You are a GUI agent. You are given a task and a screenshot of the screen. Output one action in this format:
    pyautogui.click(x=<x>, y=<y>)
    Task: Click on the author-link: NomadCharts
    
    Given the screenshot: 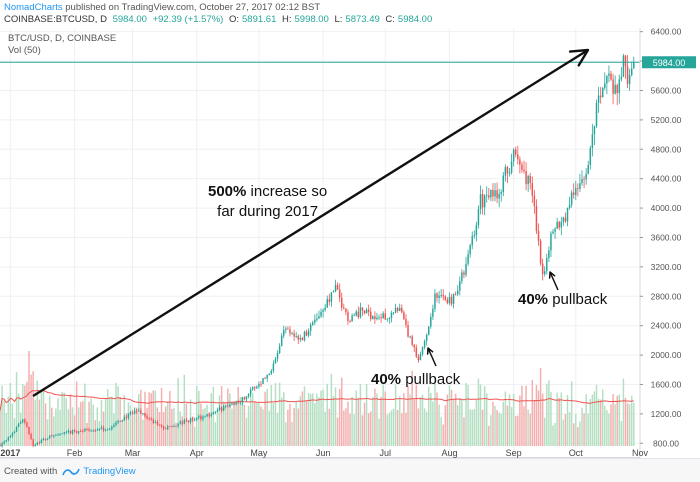 What is the action you would take?
    pyautogui.click(x=33, y=7)
    